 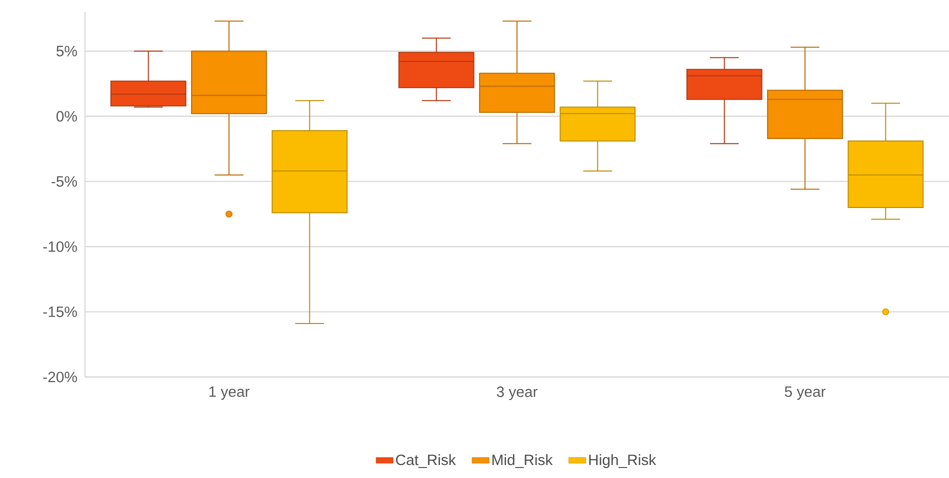 I want to click on legend-label: High_Risk, so click(x=622, y=461).